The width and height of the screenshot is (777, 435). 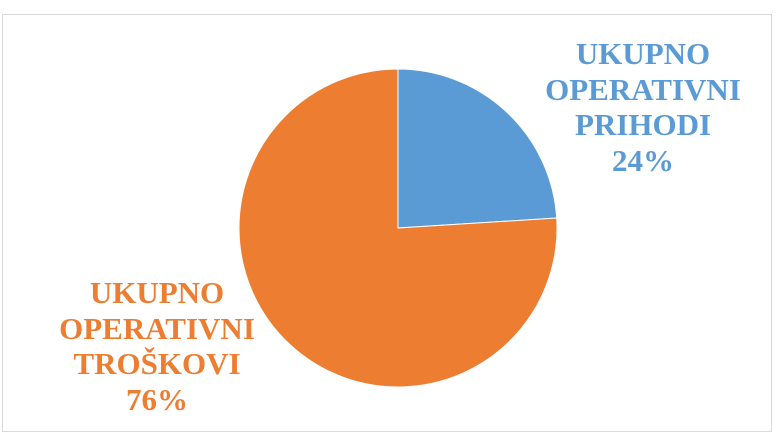 I want to click on label-troskovi-line-1: UKUPNO, so click(x=157, y=292).